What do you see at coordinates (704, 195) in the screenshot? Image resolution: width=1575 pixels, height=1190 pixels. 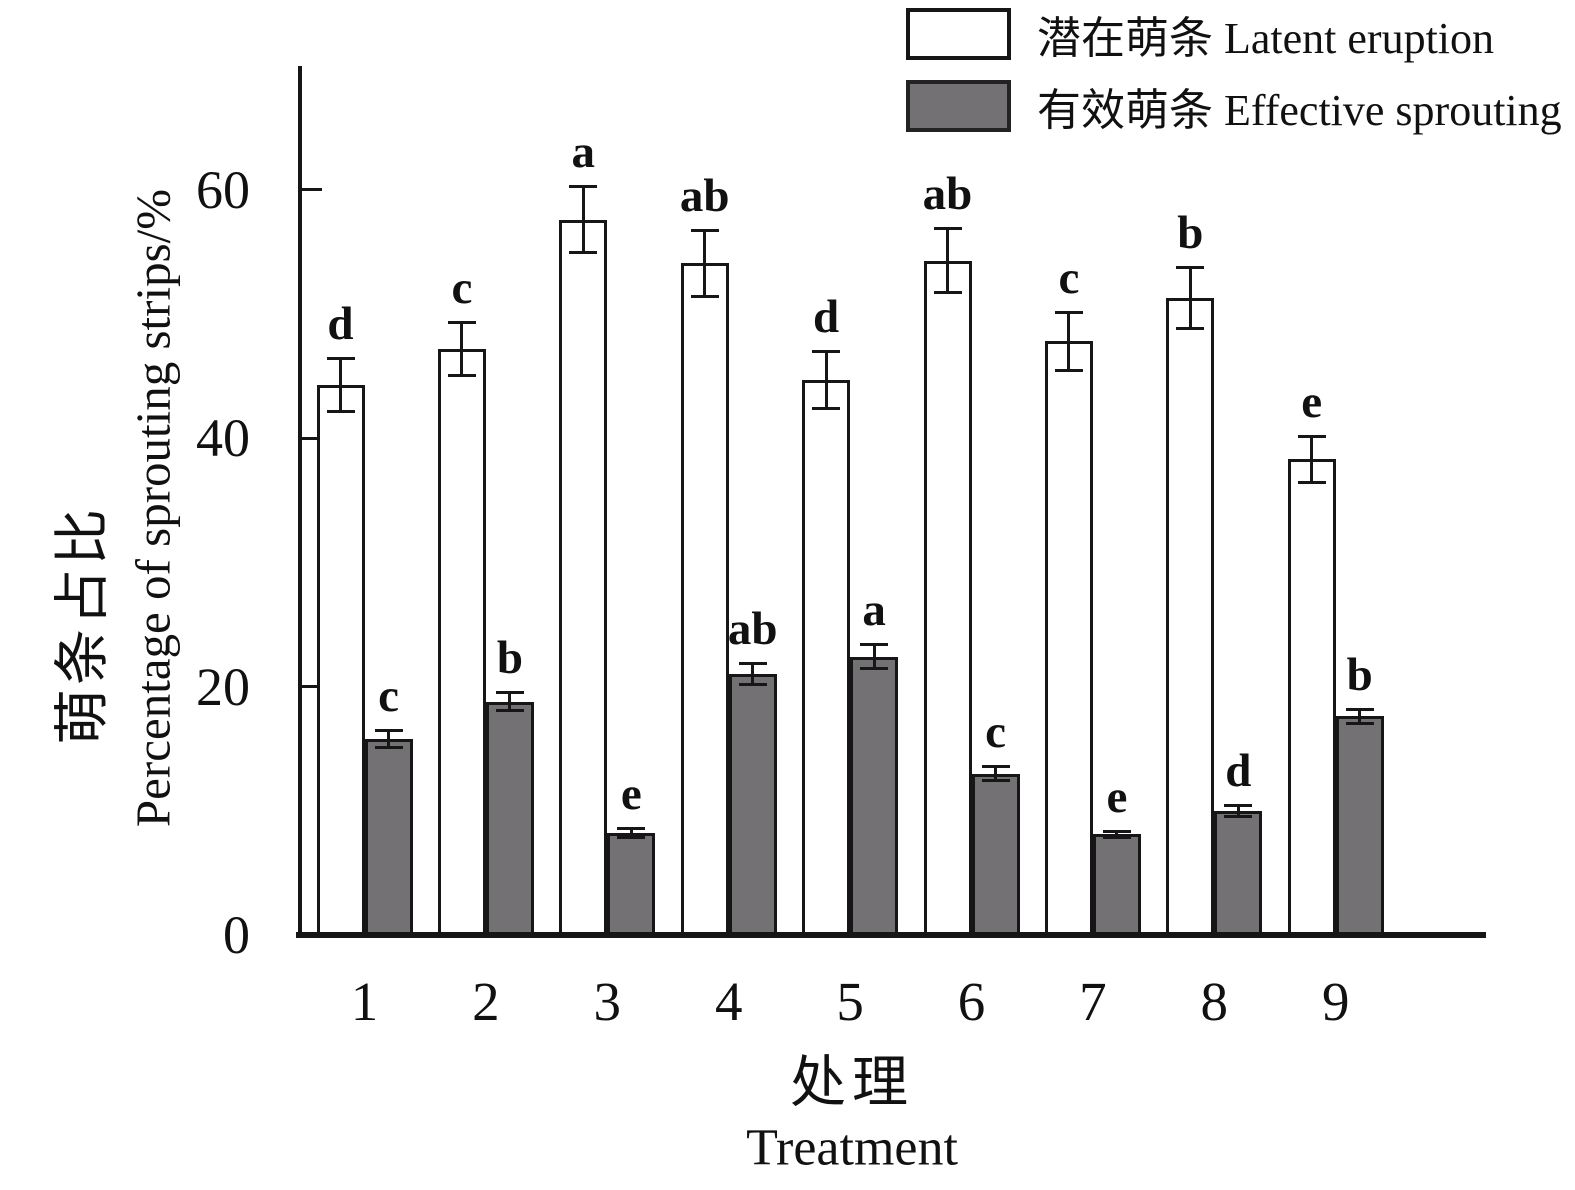 I see `significance-letter-latent-4: ab` at bounding box center [704, 195].